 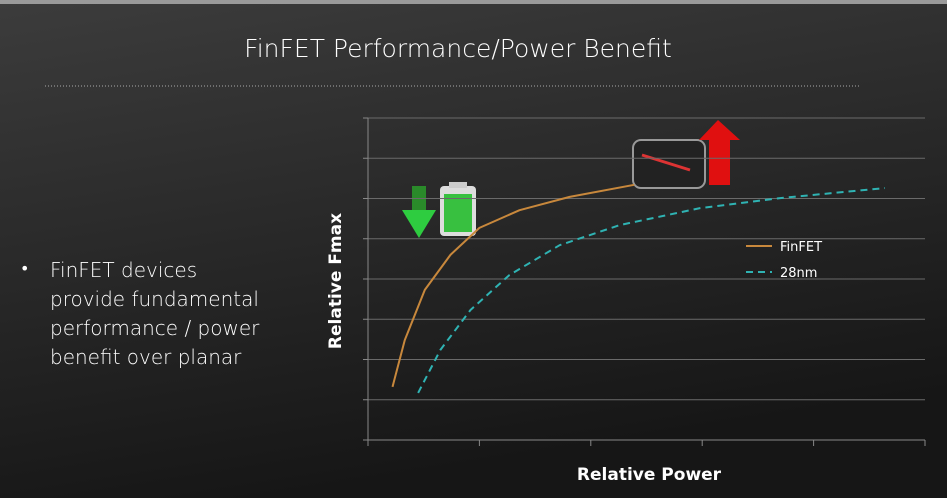 What do you see at coordinates (123, 270) in the screenshot?
I see `bullet-line: FinFET devices` at bounding box center [123, 270].